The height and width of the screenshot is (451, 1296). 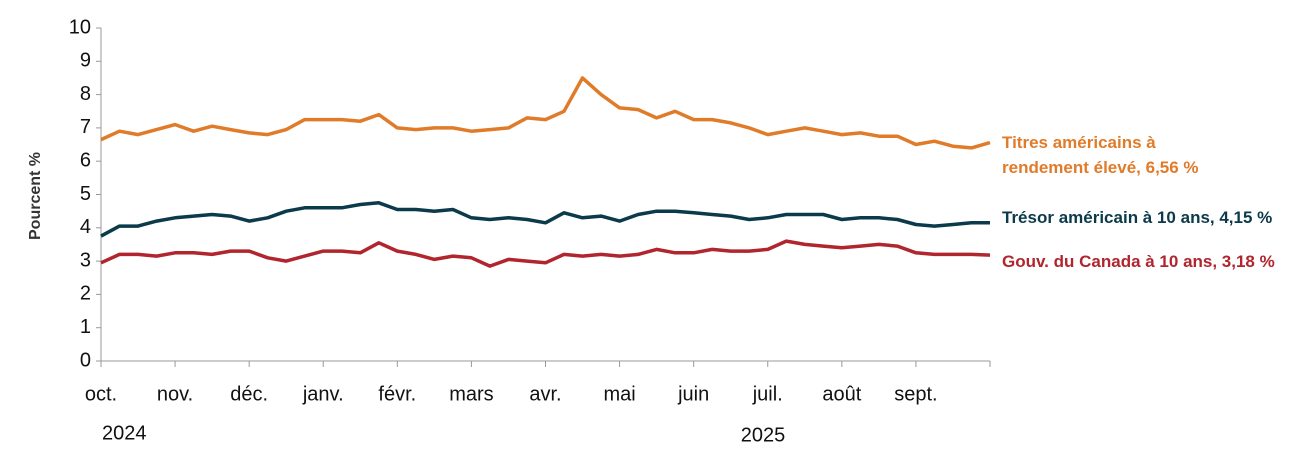 I want to click on y-tick-label: 7, so click(x=85, y=127).